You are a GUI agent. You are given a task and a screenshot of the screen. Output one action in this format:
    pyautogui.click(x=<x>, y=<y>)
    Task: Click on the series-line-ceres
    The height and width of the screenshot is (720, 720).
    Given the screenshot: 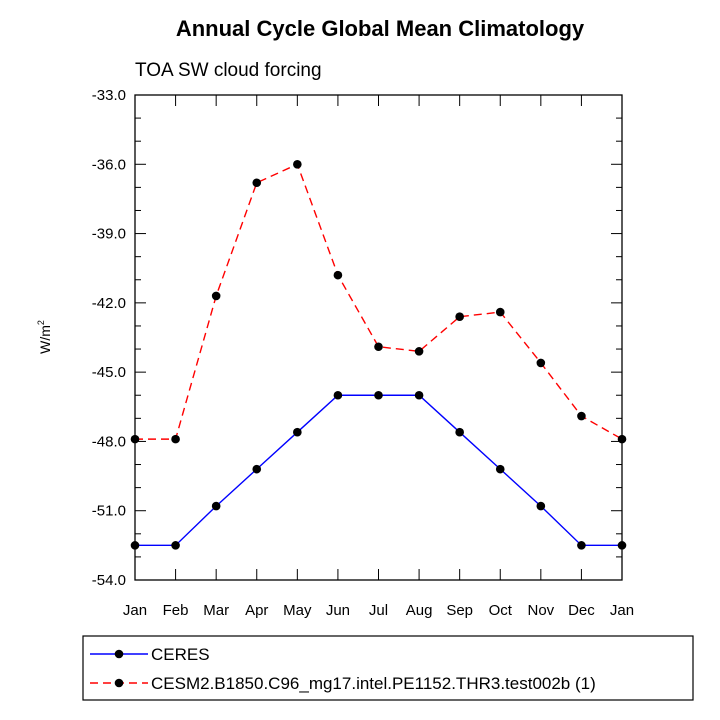 What is the action you would take?
    pyautogui.click(x=378, y=470)
    